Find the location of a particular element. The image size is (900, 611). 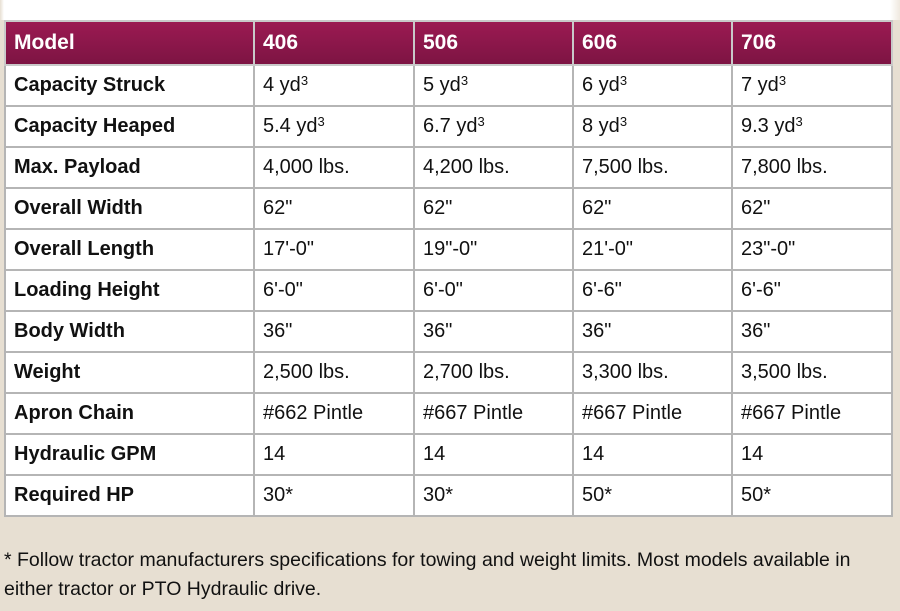

cell-value: 7 yd is located at coordinates (760, 85).